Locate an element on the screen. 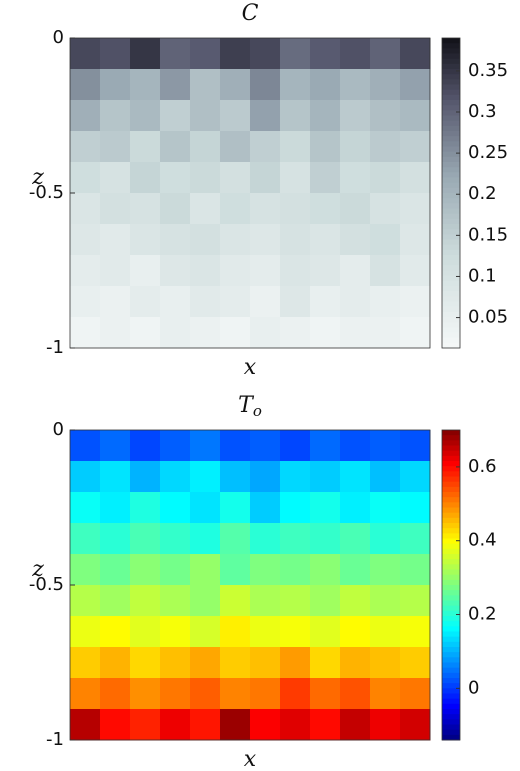 The height and width of the screenshot is (771, 520). colorbar-tick-label: 0.15 is located at coordinates (488, 234).